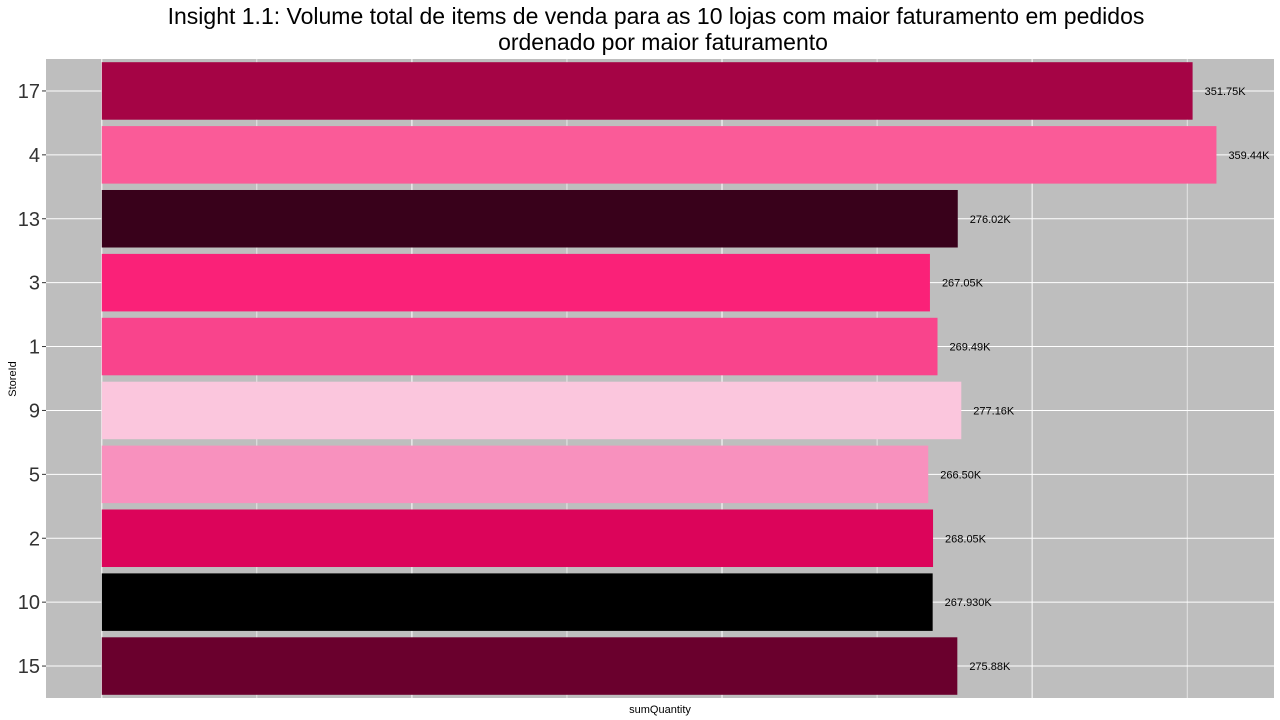  I want to click on data-label-store-13: 276.02K, so click(991, 220).